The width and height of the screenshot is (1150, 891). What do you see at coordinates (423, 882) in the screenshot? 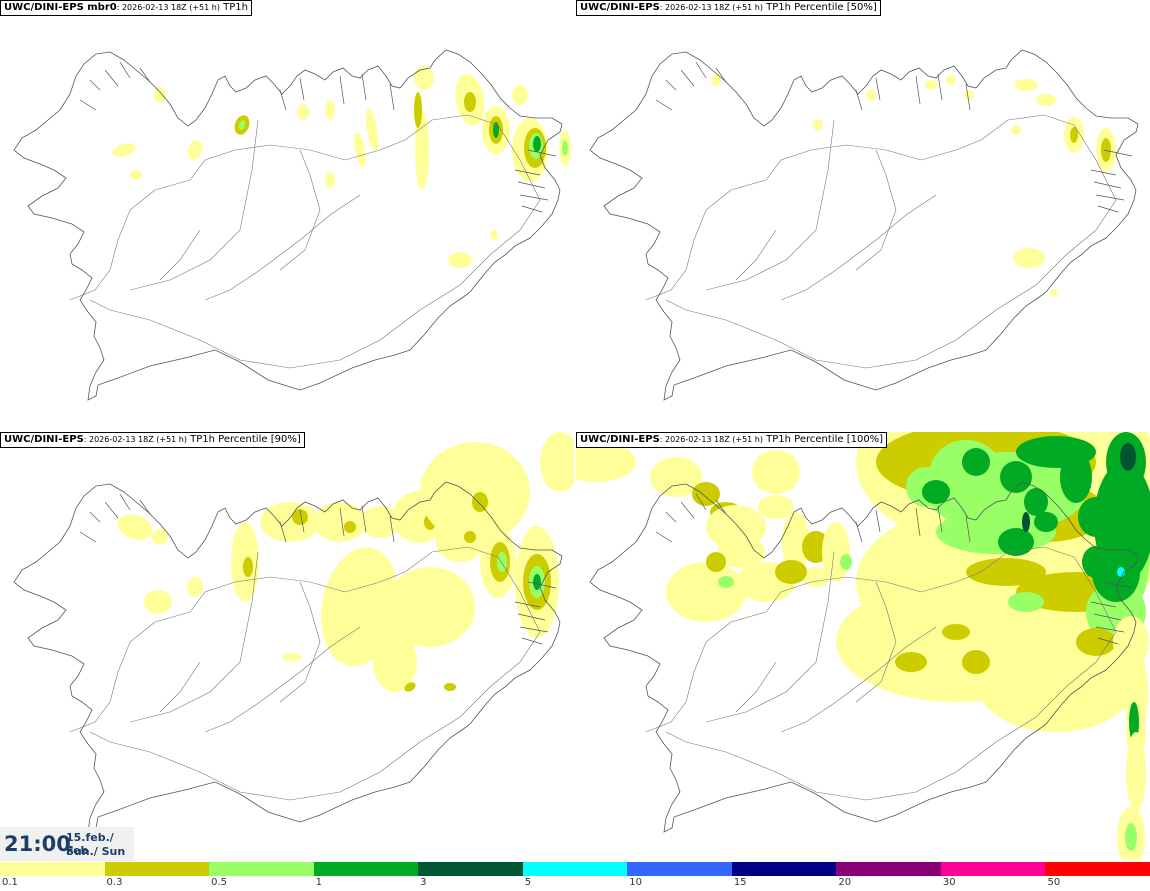
I see `colorbar-tick-label: 3` at bounding box center [423, 882].